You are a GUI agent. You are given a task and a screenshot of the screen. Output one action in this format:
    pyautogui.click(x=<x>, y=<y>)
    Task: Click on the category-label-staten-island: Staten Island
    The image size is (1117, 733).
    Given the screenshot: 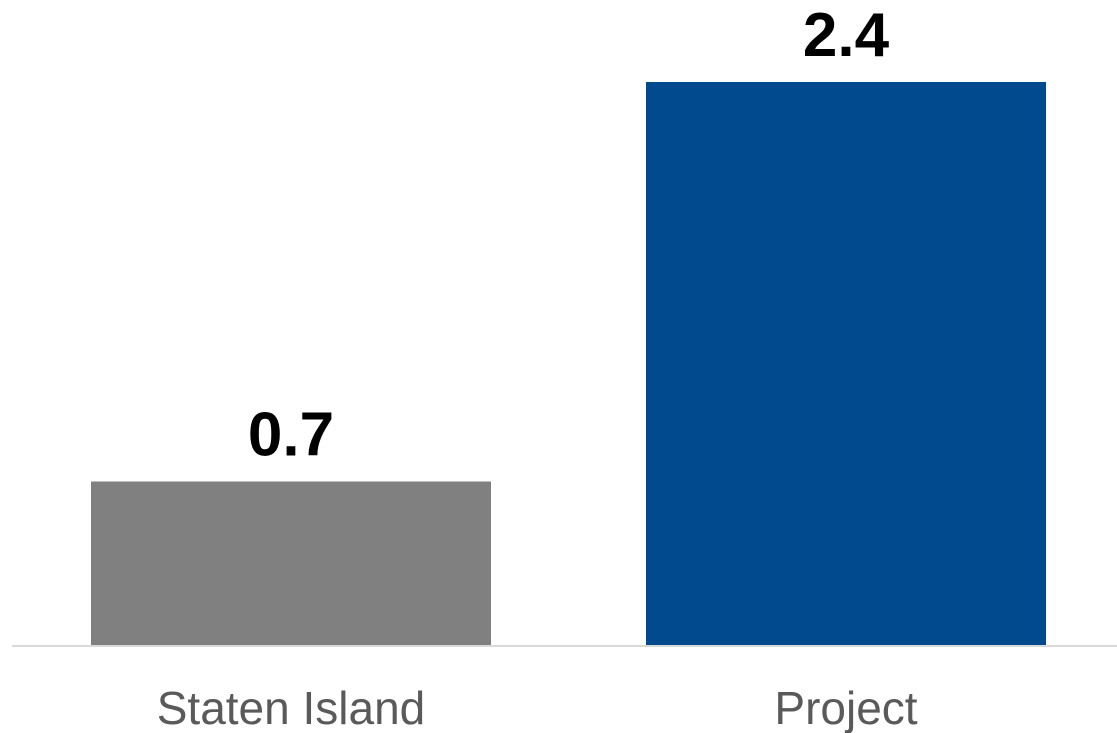 What is the action you would take?
    pyautogui.click(x=291, y=707)
    